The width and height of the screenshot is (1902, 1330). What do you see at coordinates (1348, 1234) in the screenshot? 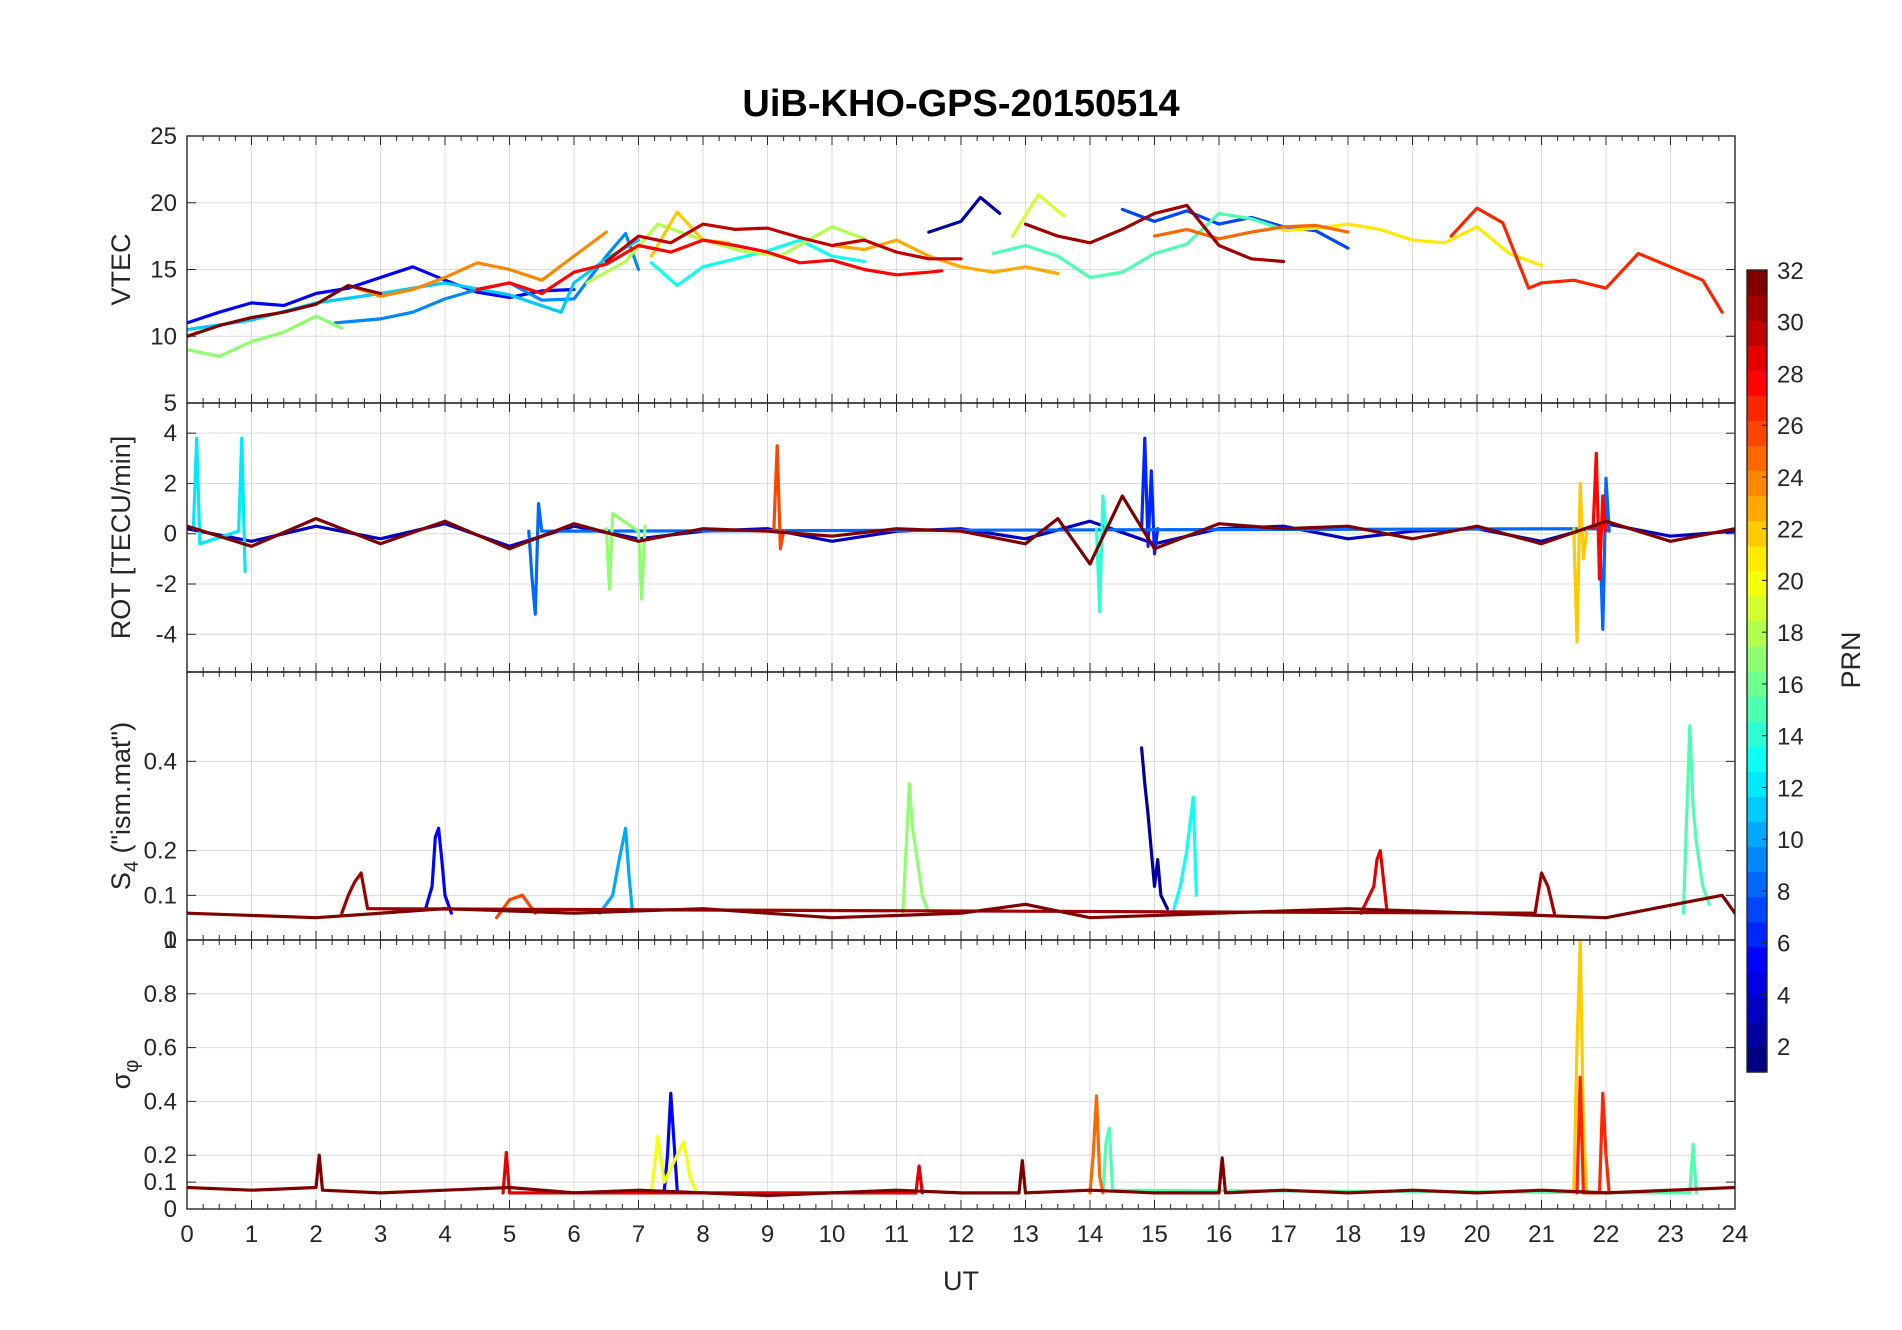
I see `x-tick-label: 18` at bounding box center [1348, 1234].